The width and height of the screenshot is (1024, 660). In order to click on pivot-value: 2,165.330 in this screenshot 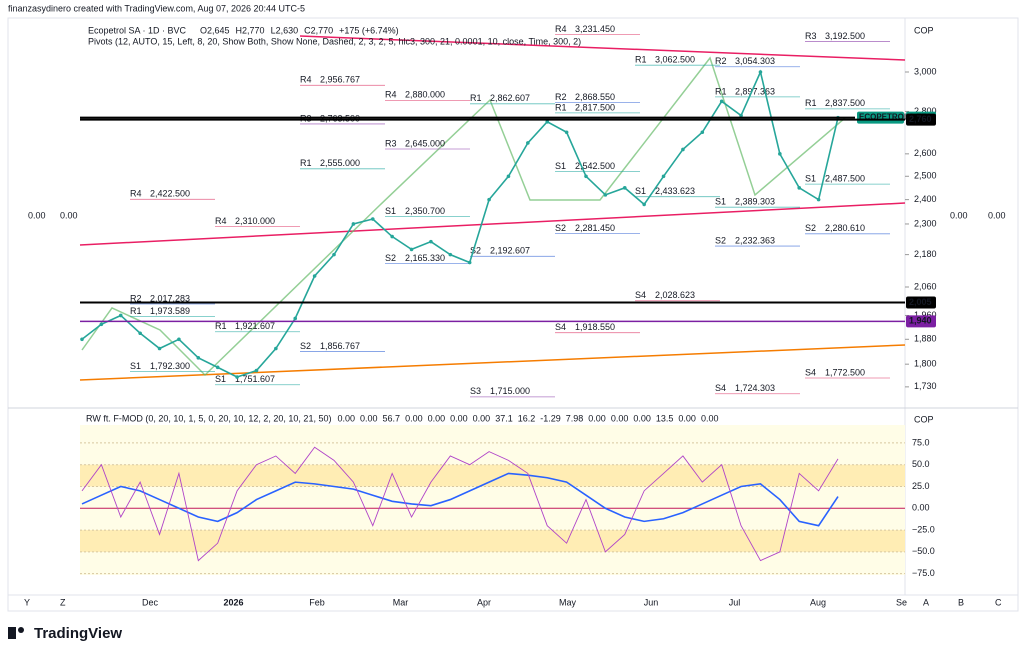, I will do `click(425, 258)`.